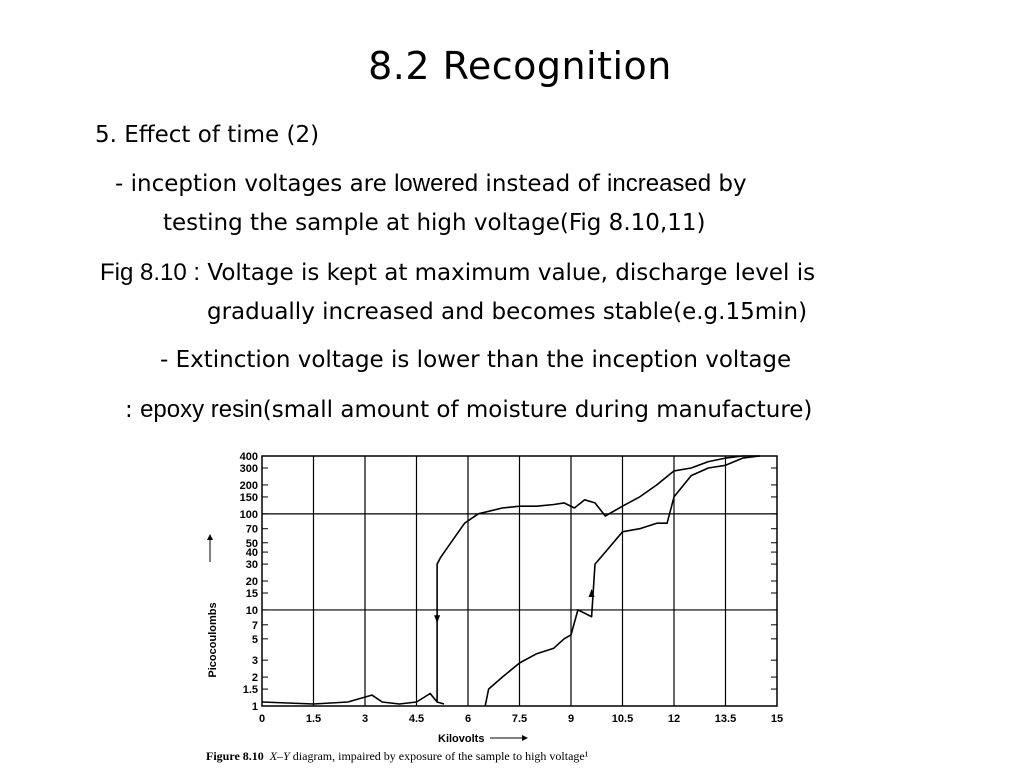  I want to click on text-span: instead of, so click(543, 184).